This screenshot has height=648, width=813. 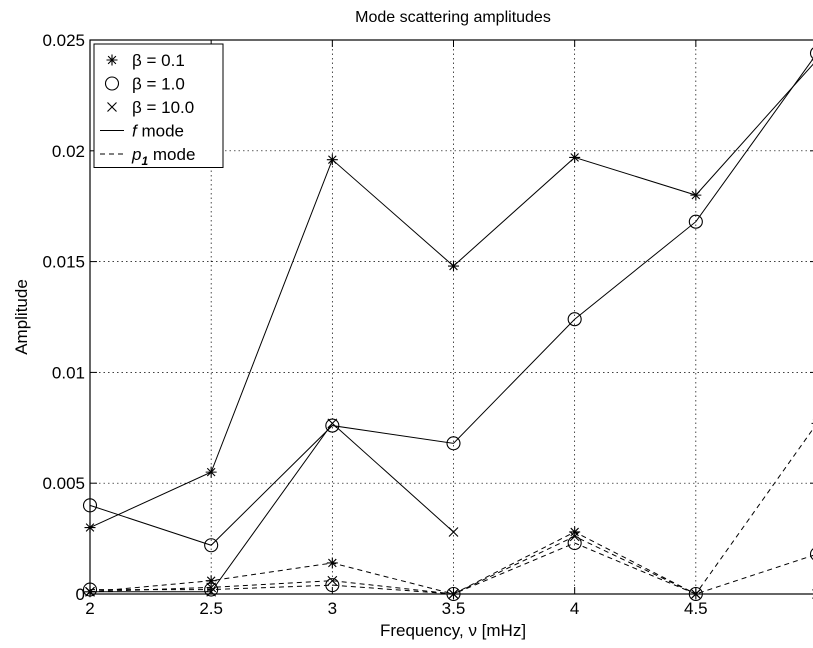 What do you see at coordinates (63, 483) in the screenshot?
I see `y-tick-label: 0.005` at bounding box center [63, 483].